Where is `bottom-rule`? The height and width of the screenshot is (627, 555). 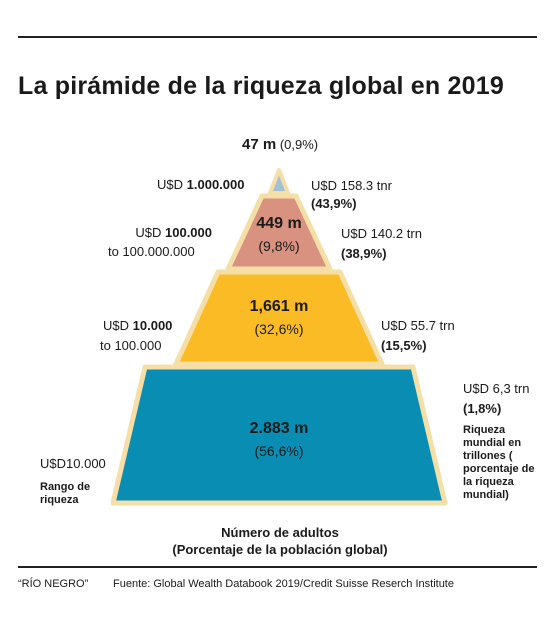 bottom-rule is located at coordinates (277, 567).